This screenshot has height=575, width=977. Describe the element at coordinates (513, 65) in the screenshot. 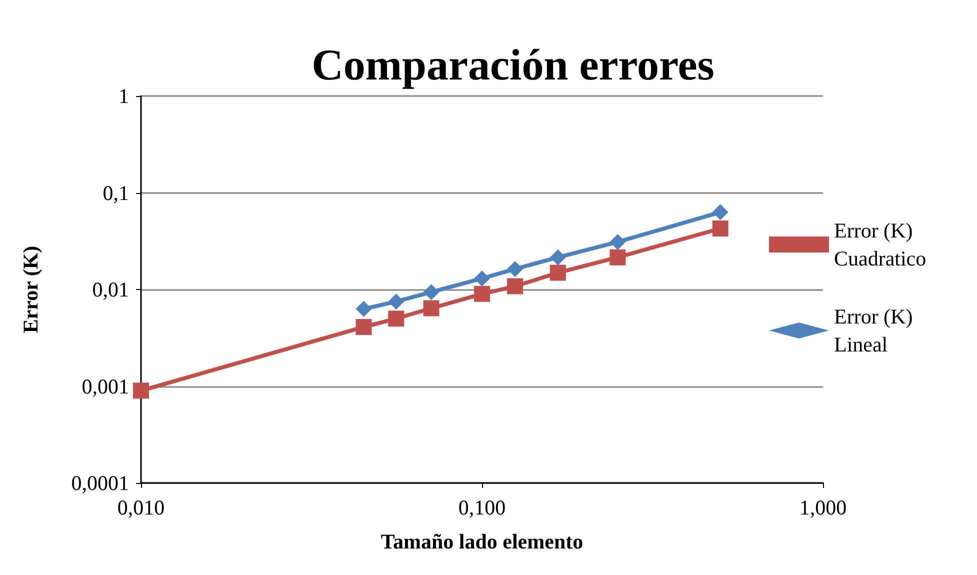

I see `chart-title: Comparación errores` at that location.